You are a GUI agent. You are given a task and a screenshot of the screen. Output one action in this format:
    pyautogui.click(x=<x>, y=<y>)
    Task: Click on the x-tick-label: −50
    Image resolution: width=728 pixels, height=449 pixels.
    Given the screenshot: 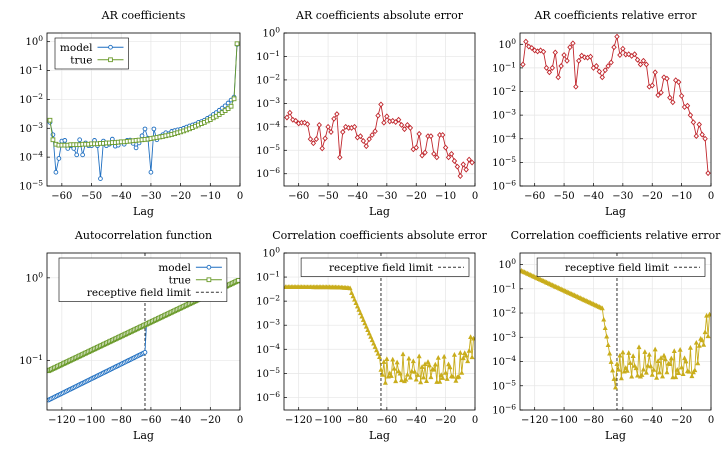 What is the action you would take?
    pyautogui.click(x=91, y=196)
    